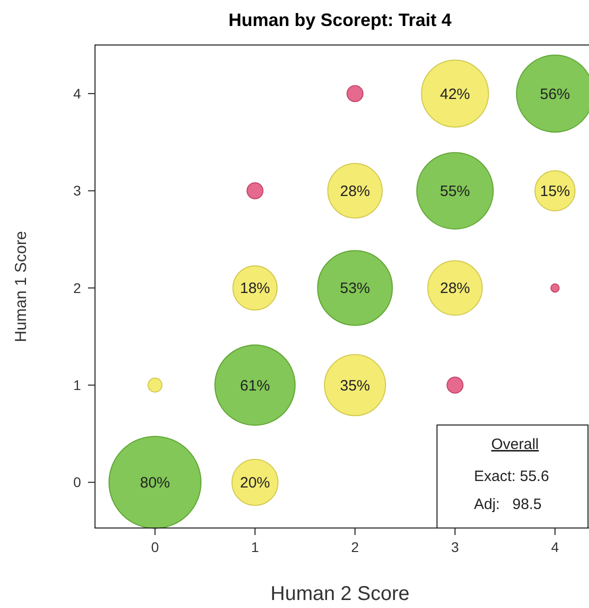 This screenshot has width=589, height=608. Describe the element at coordinates (355, 289) in the screenshot. I see `annotation: 53%` at that location.